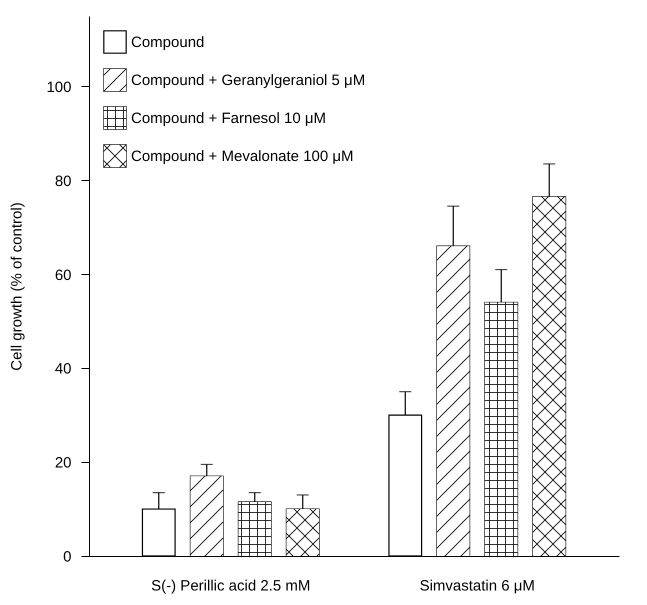  What do you see at coordinates (17, 286) in the screenshot?
I see `y-axis-title: Cell growth (% of control)` at bounding box center [17, 286].